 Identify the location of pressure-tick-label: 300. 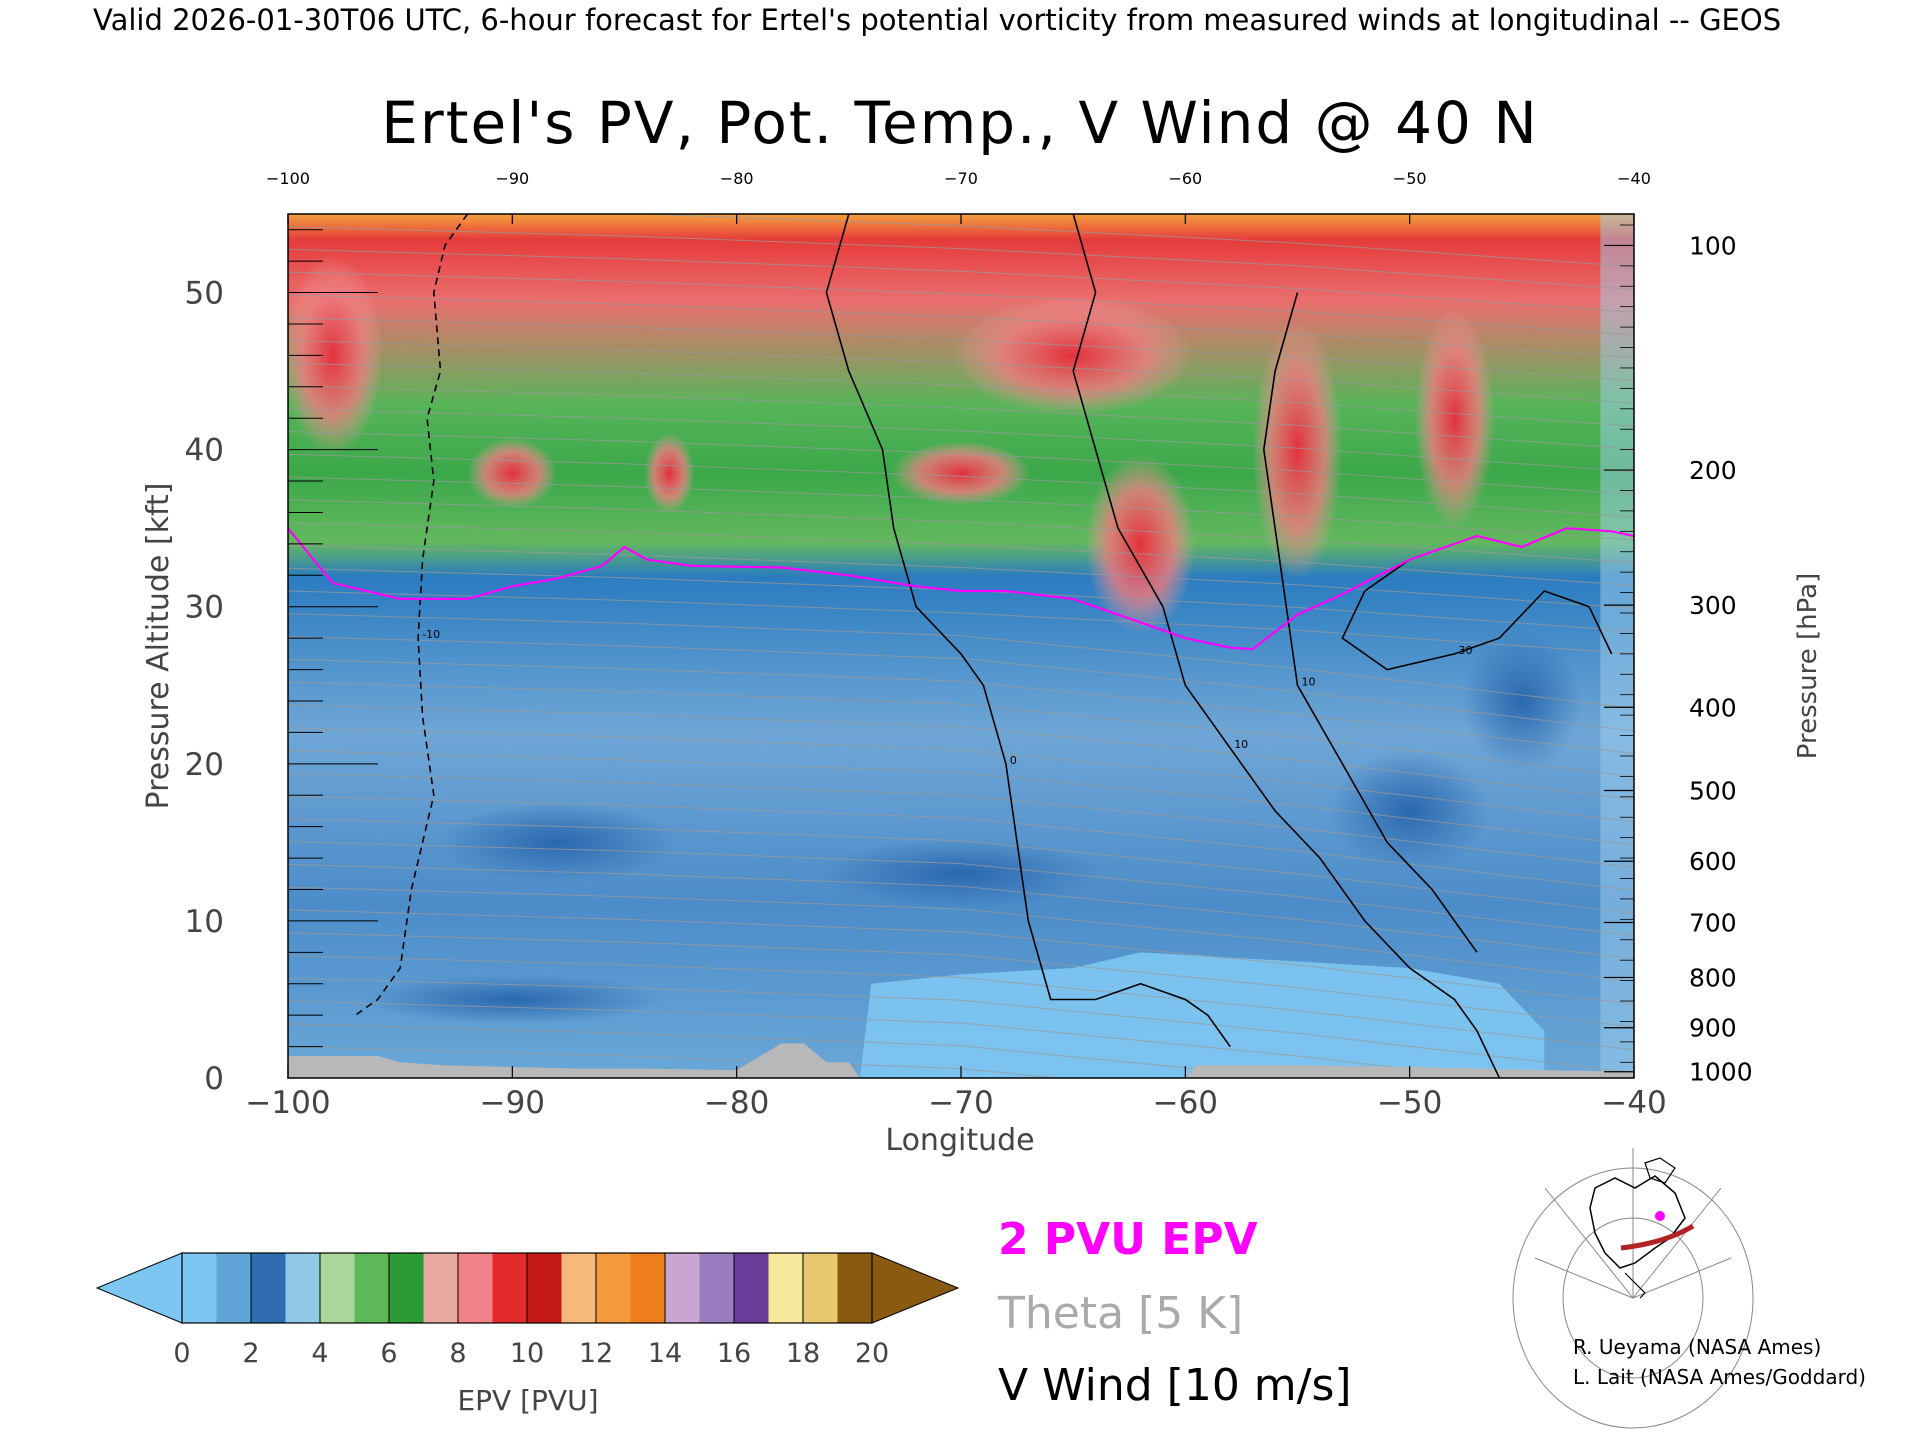
(1713, 605).